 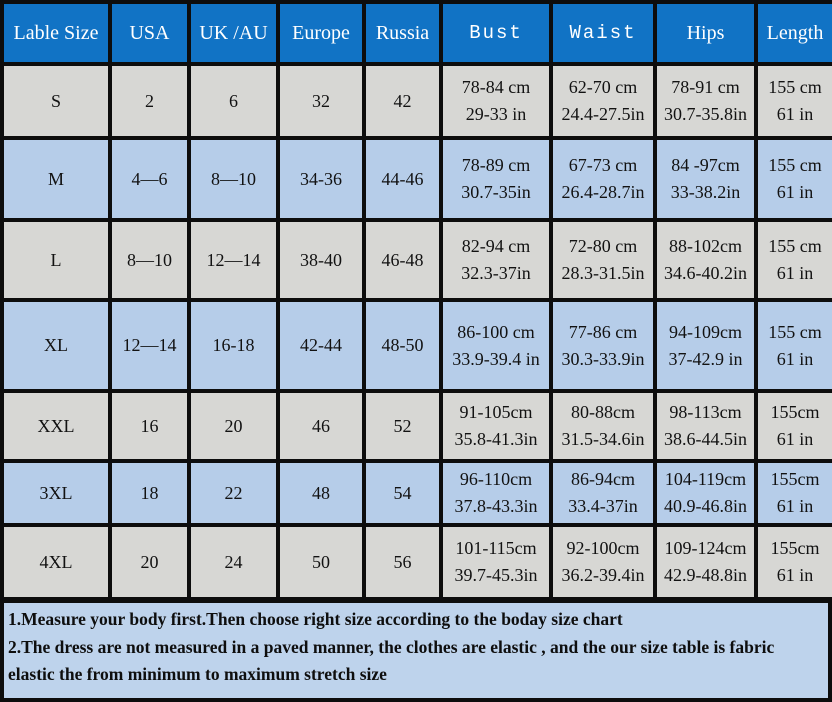 I want to click on cell-waist: 80-88cm 31.5-34.6in, so click(x=603, y=426).